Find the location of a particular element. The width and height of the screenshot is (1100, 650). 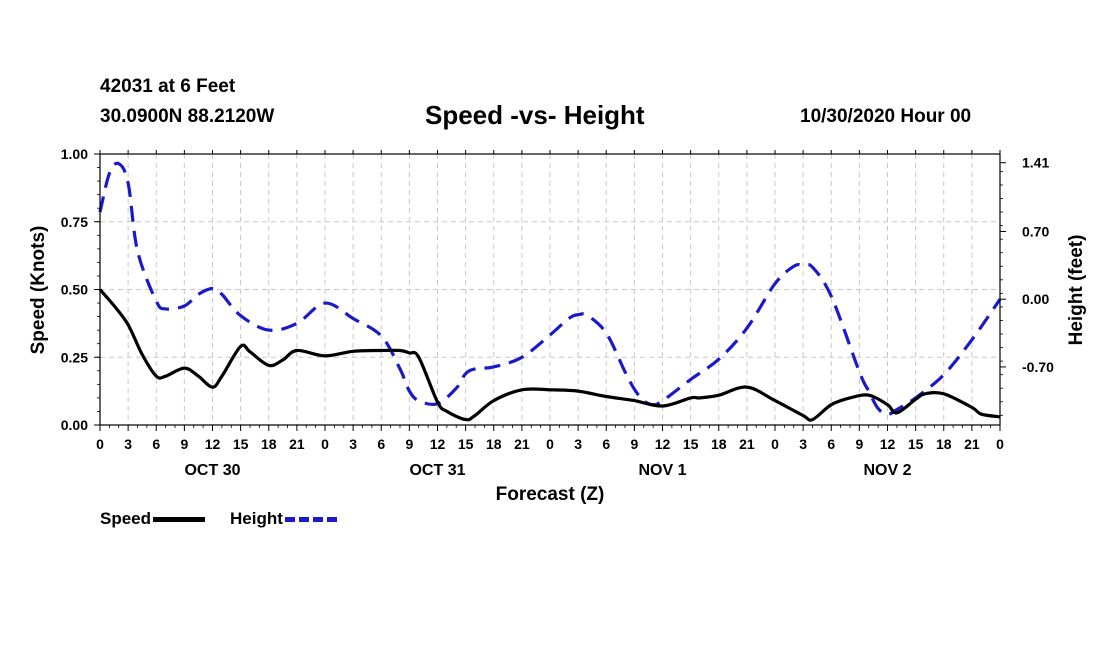

station-label: 42031 at 6 Feet is located at coordinates (168, 86).